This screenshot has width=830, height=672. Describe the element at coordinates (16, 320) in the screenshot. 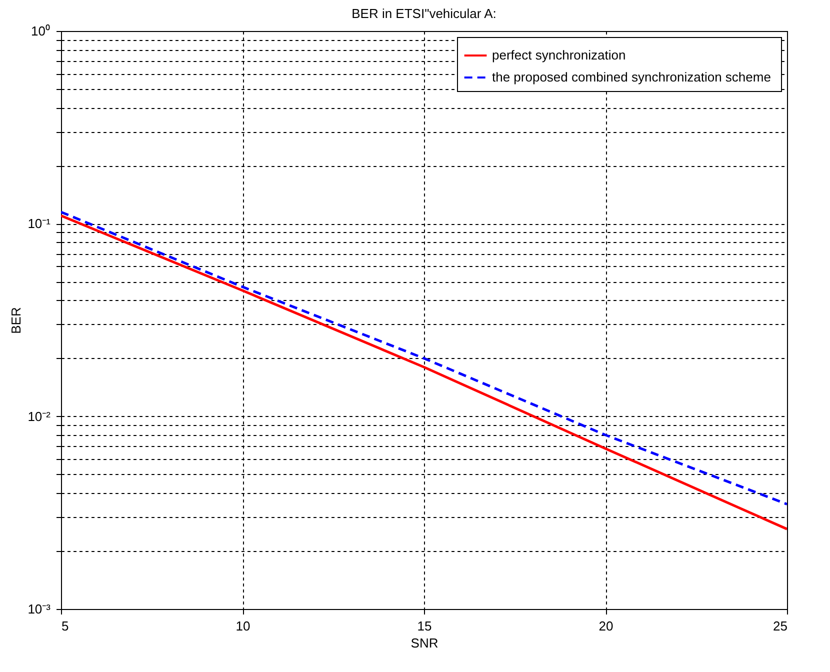

I see `y-axis-title: BER` at that location.